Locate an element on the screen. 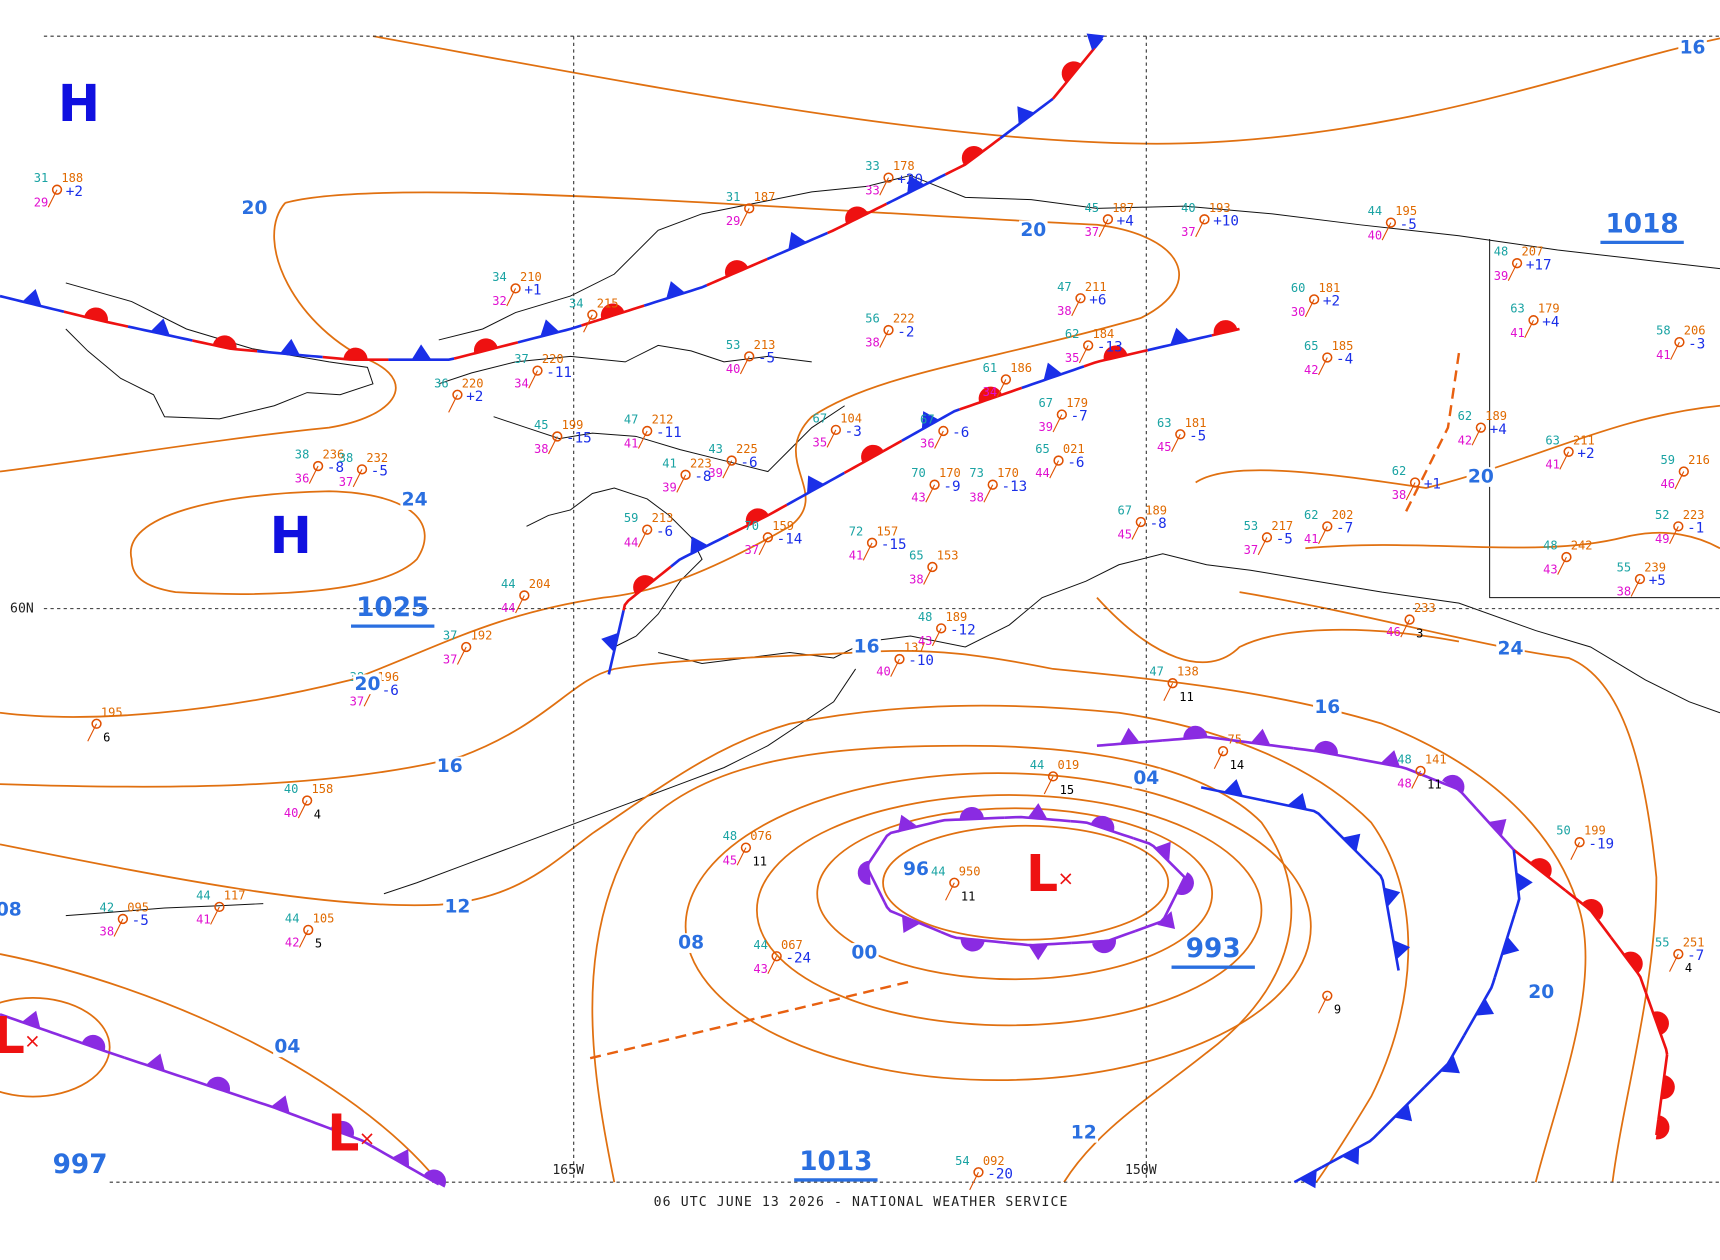 Image resolution: width=1720 pixels, height=1260 pixels. pressure: 076 is located at coordinates (761, 836).